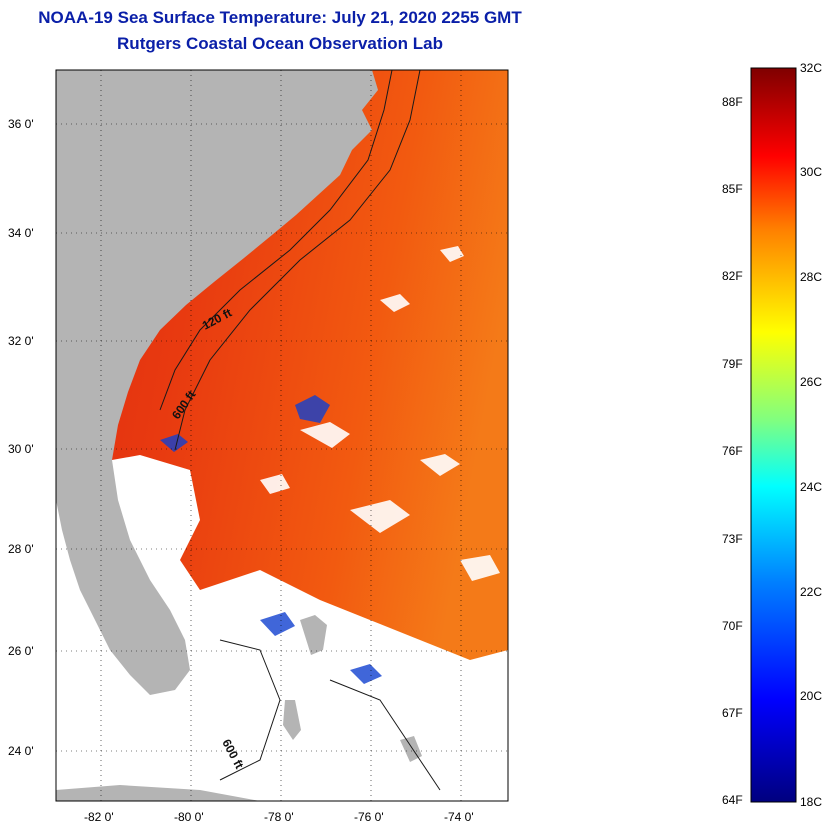 Image resolution: width=833 pixels, height=832 pixels. Describe the element at coordinates (21, 341) in the screenshot. I see `lat-label-32: 32 0'` at that location.